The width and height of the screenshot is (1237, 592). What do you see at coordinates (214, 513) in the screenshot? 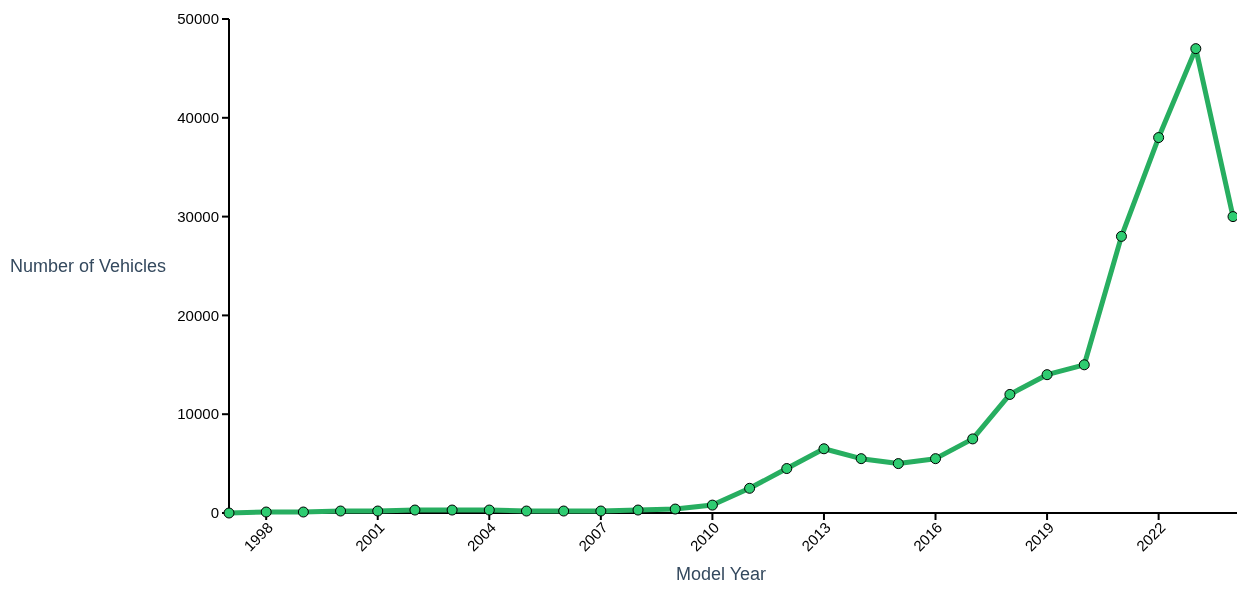
I see `y-tick-label: 0` at bounding box center [214, 513].